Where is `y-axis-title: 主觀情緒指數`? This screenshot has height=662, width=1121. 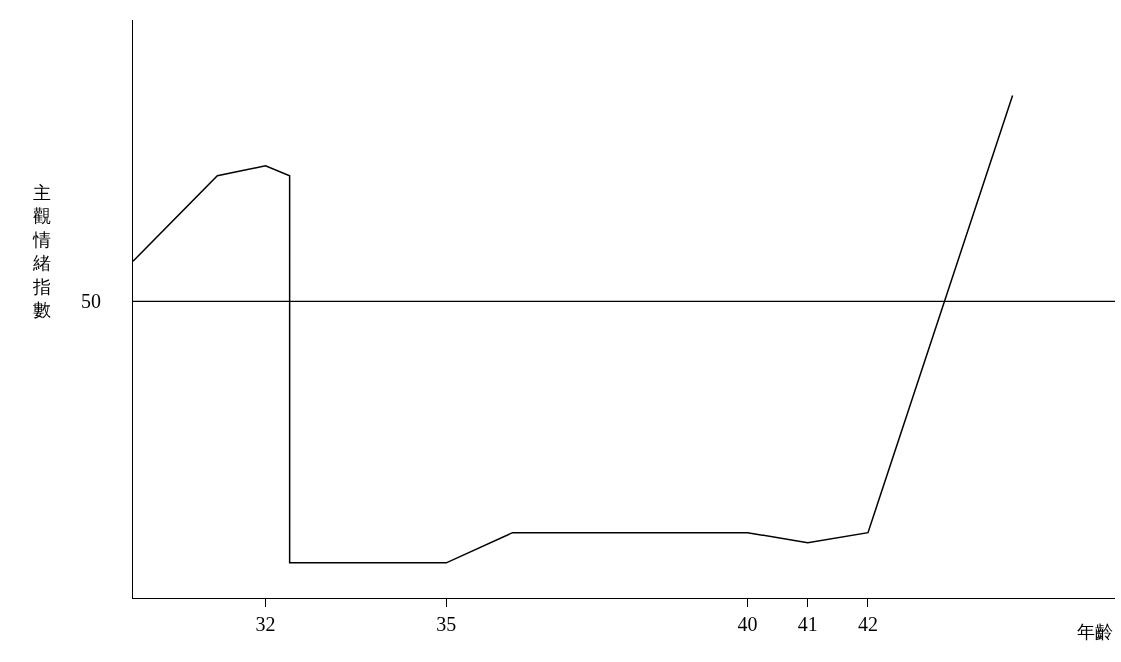 y-axis-title: 主觀情緒指數 is located at coordinates (41, 251).